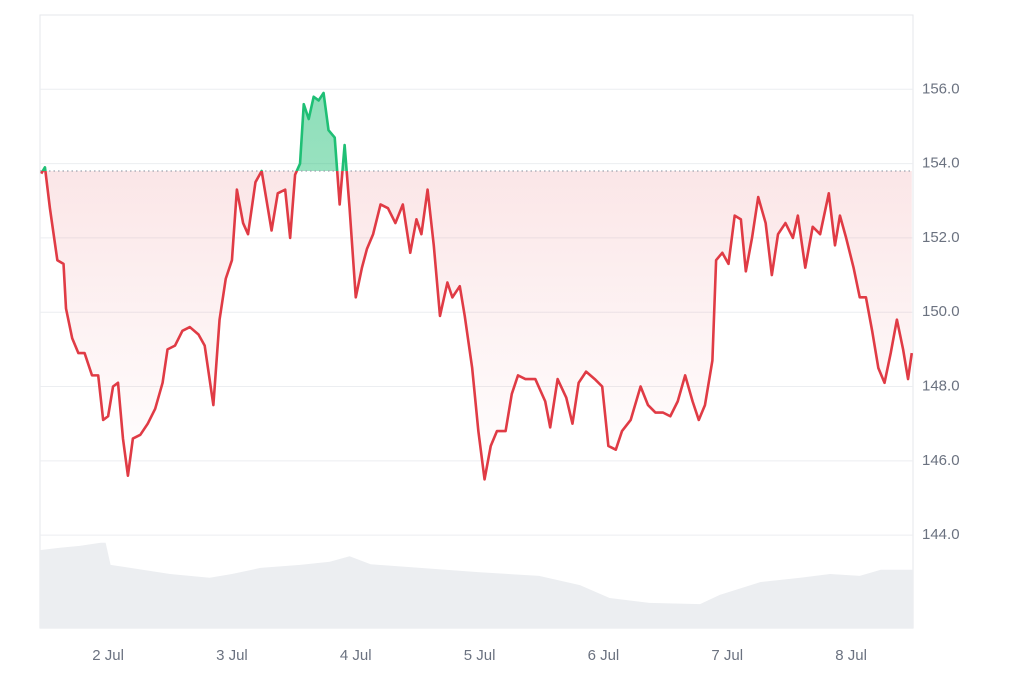 Image resolution: width=1024 pixels, height=683 pixels. Describe the element at coordinates (232, 655) in the screenshot. I see `x-tick-label: 3 Jul` at that location.